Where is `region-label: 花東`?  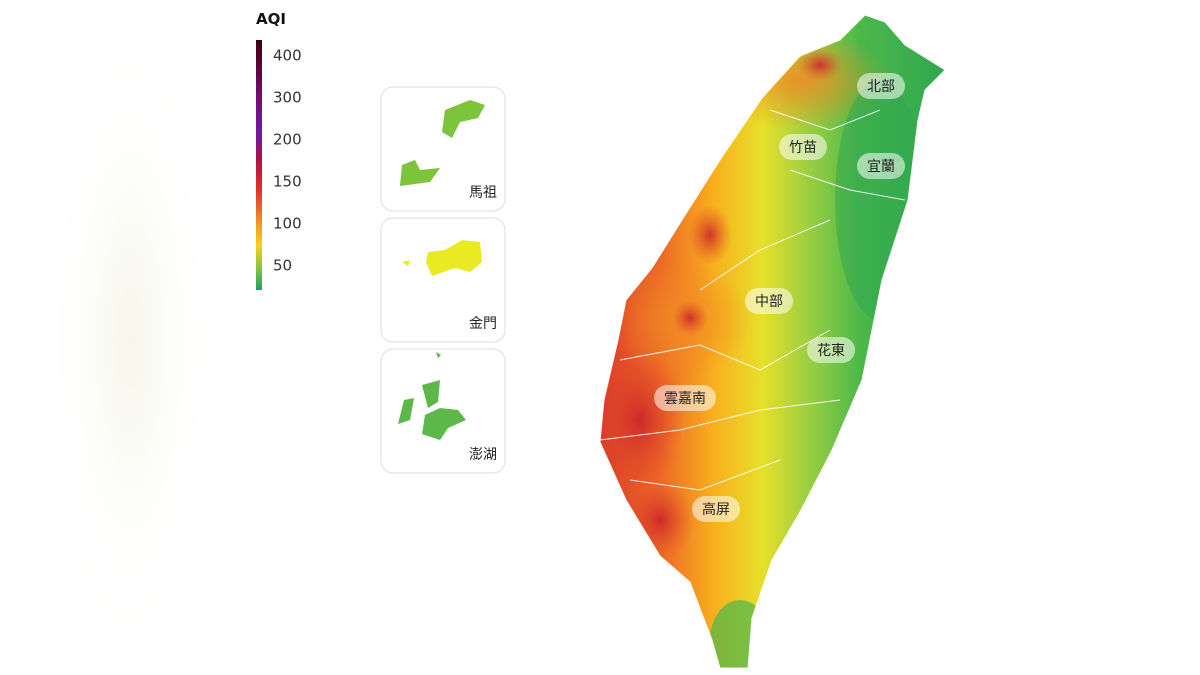
region-label: 花東 is located at coordinates (831, 351).